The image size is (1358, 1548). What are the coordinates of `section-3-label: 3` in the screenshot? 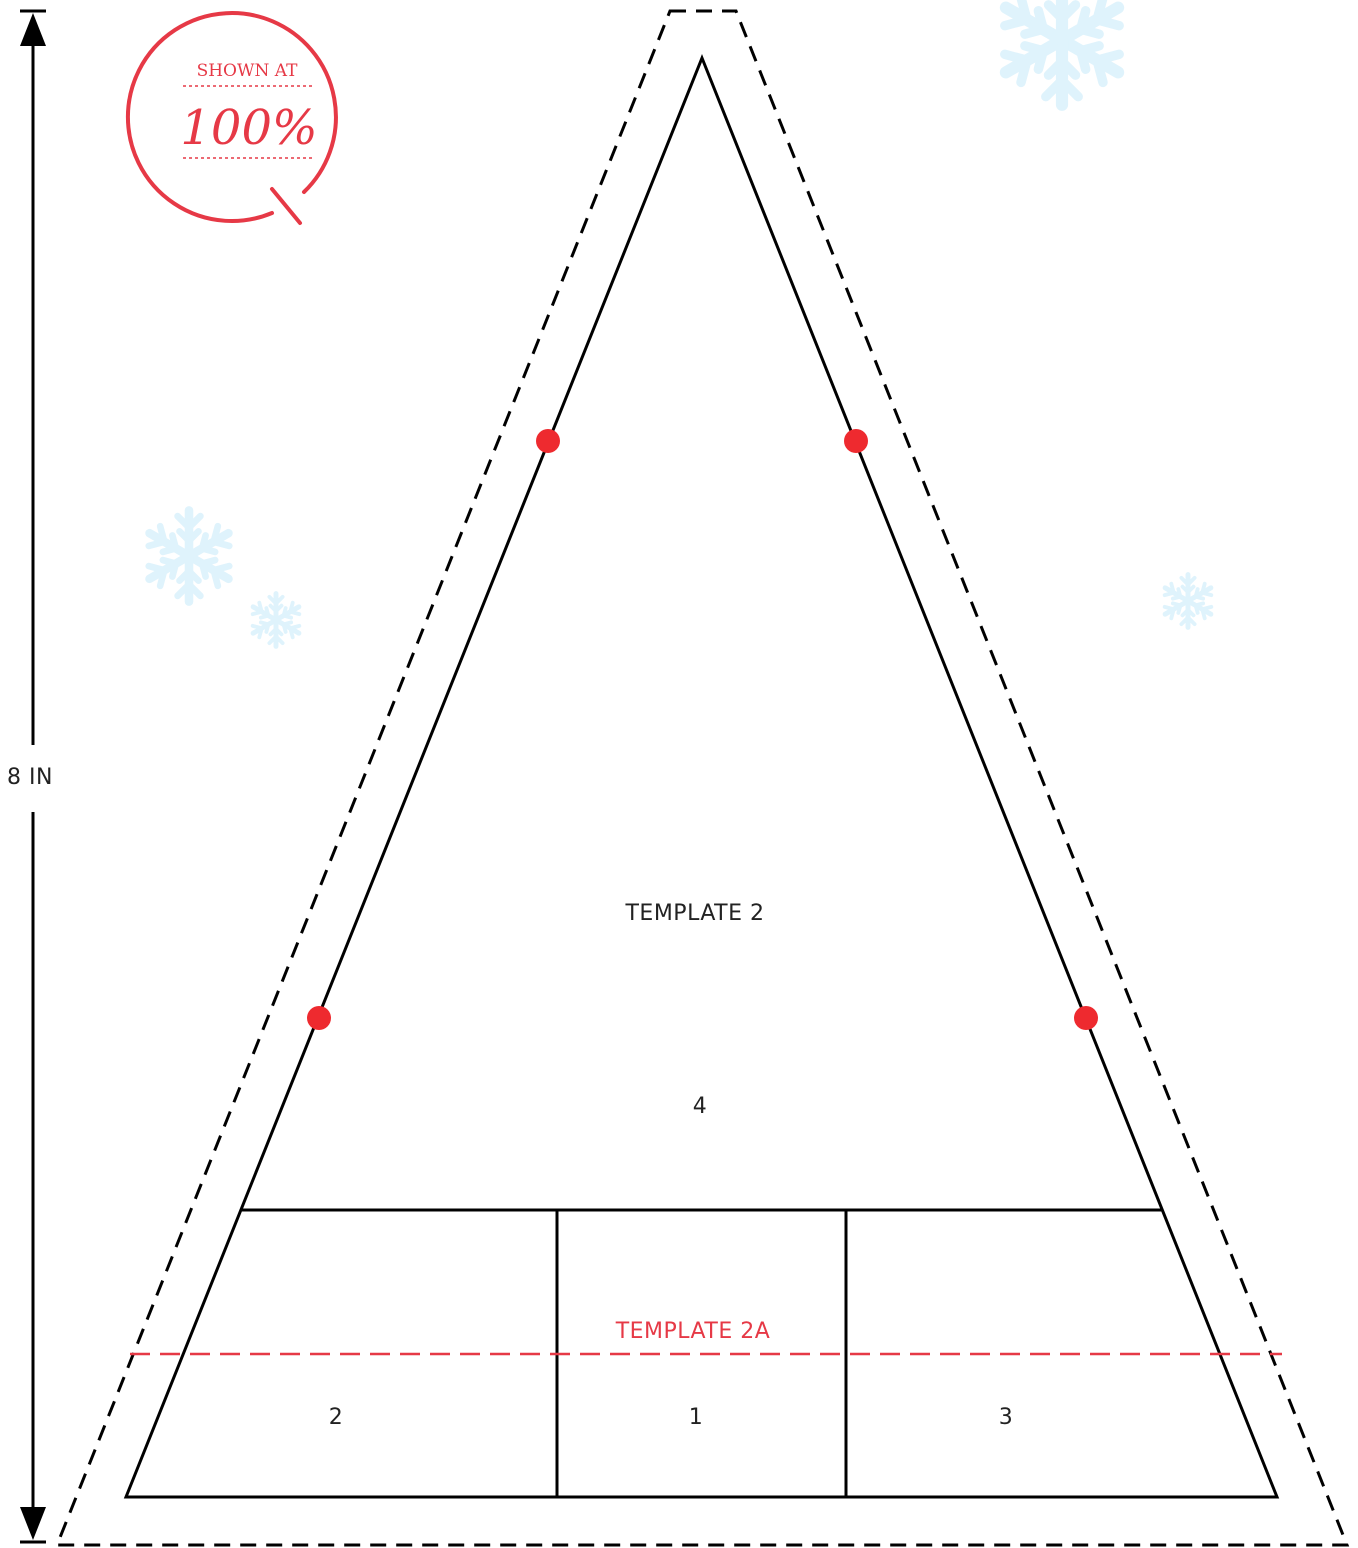 It's located at (1006, 1417).